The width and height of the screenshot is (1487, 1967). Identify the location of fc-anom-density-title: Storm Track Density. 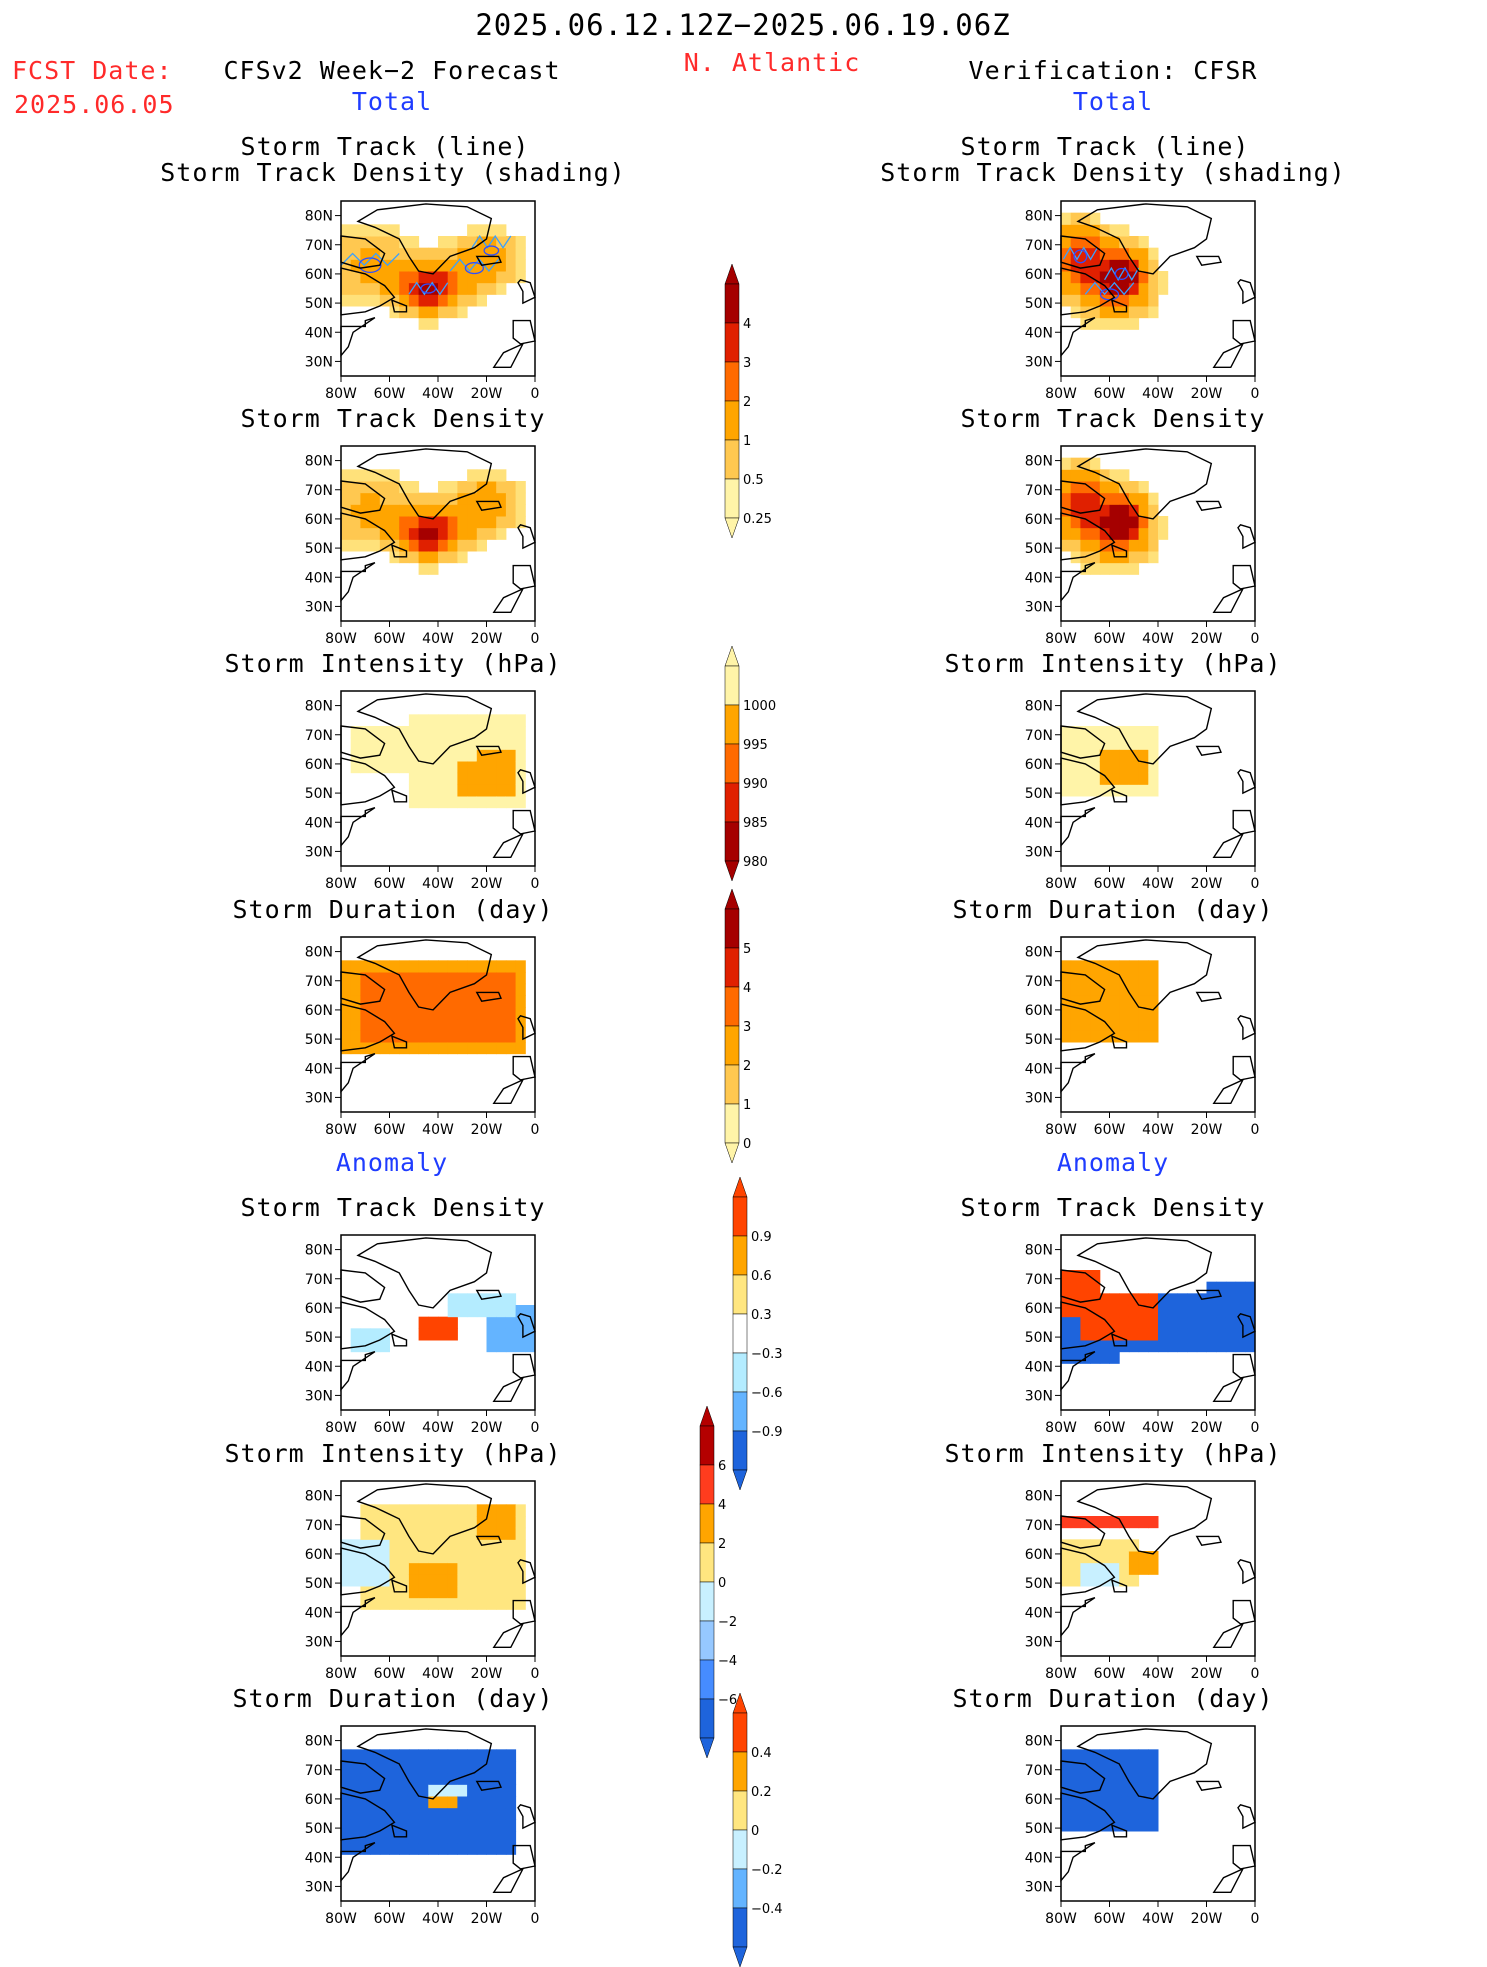
(393, 1207).